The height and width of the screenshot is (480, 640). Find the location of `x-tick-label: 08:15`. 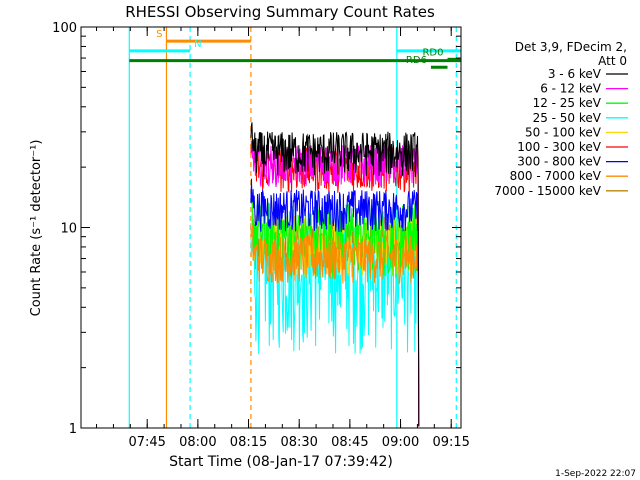

x-tick-label: 08:15 is located at coordinates (248, 442).